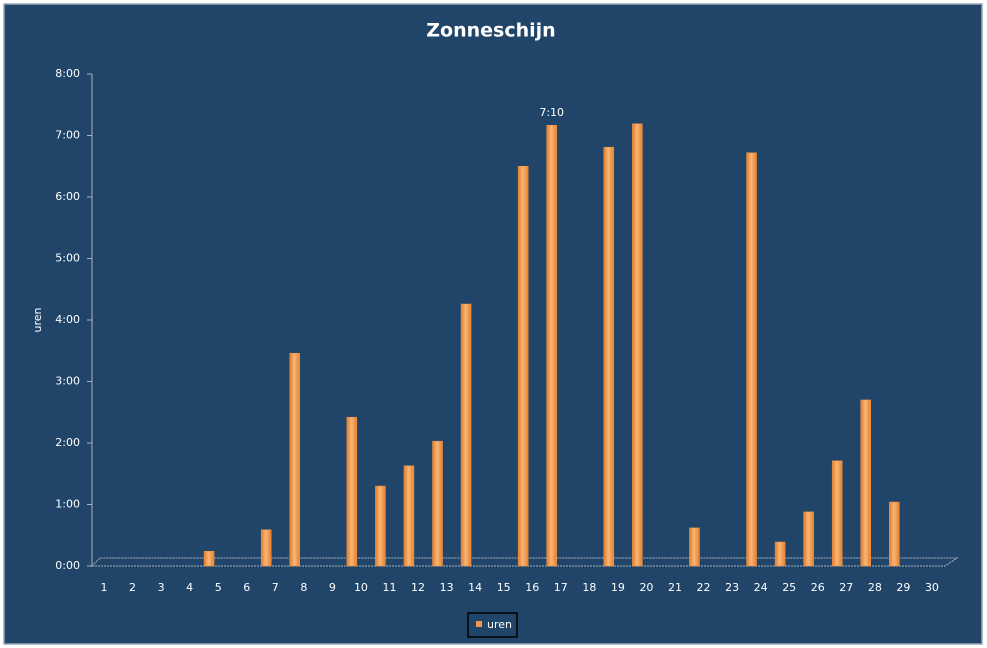 This screenshot has width=987, height=648. Describe the element at coordinates (67, 565) in the screenshot. I see `y-tick-label: 0:00` at that location.